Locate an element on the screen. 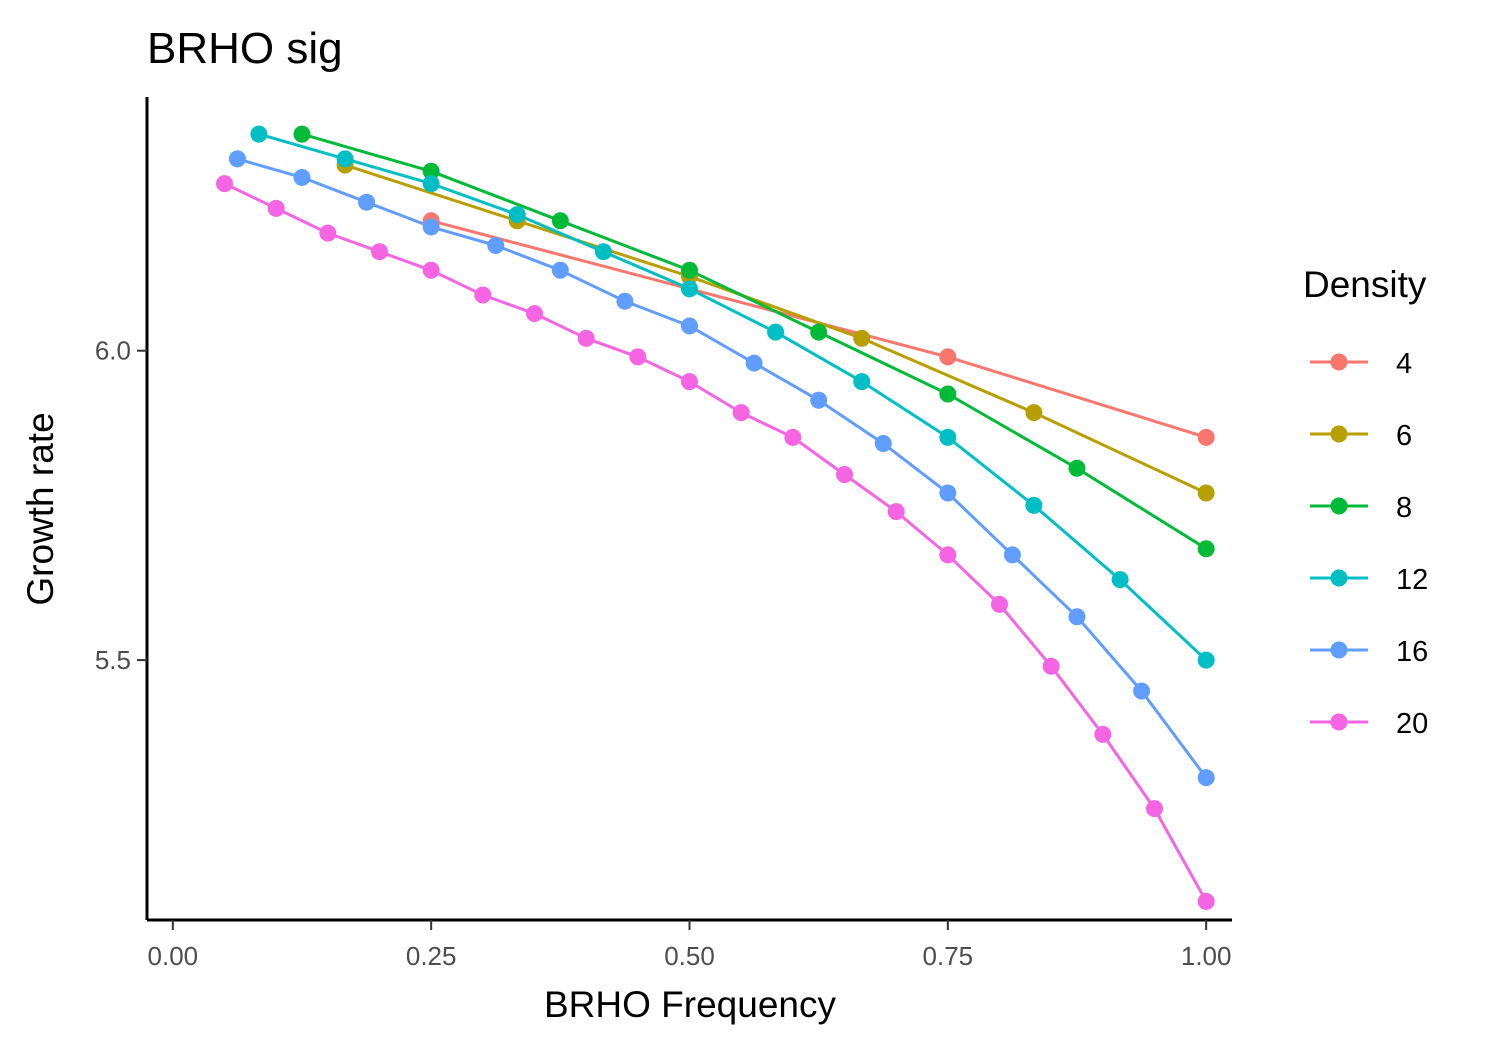 The width and height of the screenshot is (1500, 1050). legend-items: 4 6 8 12 16 20 is located at coordinates (1369, 544).